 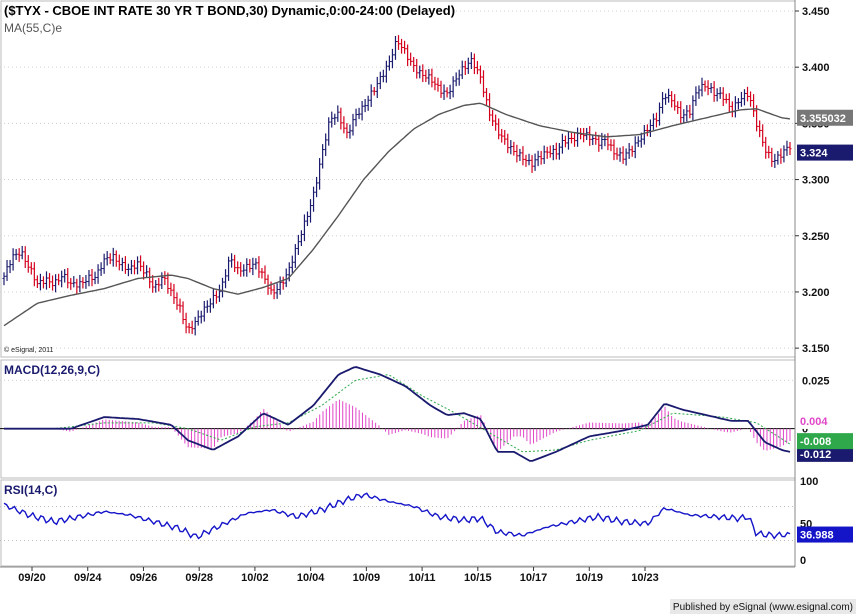 I want to click on signal-line, so click(x=397, y=413).